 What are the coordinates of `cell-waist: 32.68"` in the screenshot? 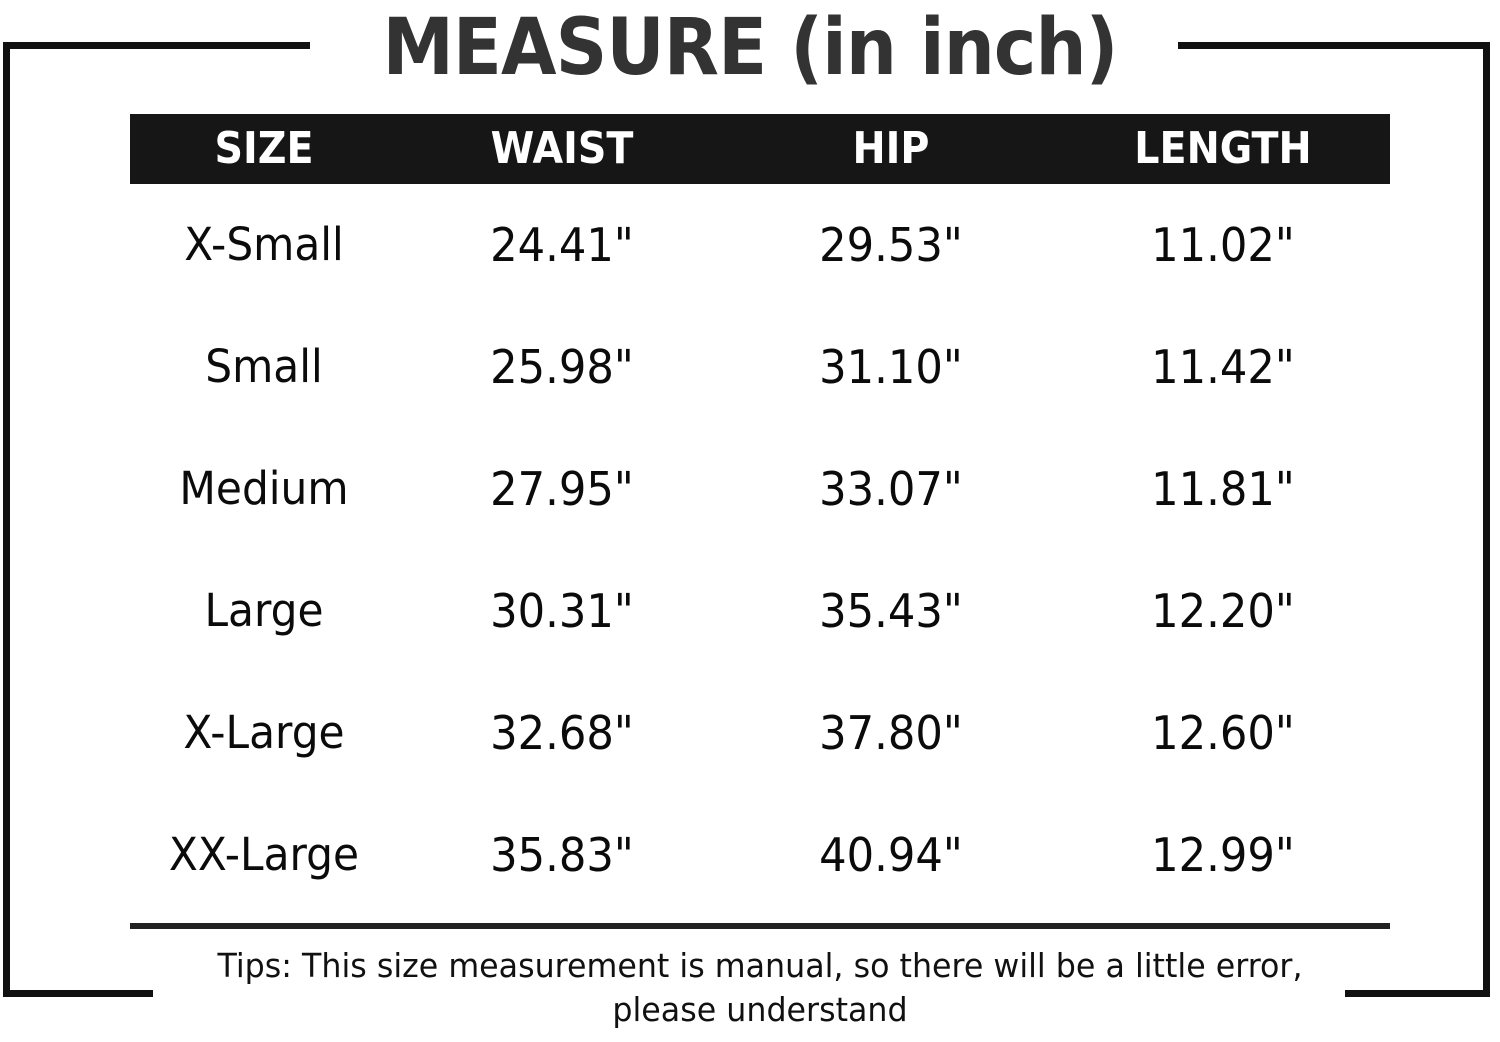 It's located at (562, 733).